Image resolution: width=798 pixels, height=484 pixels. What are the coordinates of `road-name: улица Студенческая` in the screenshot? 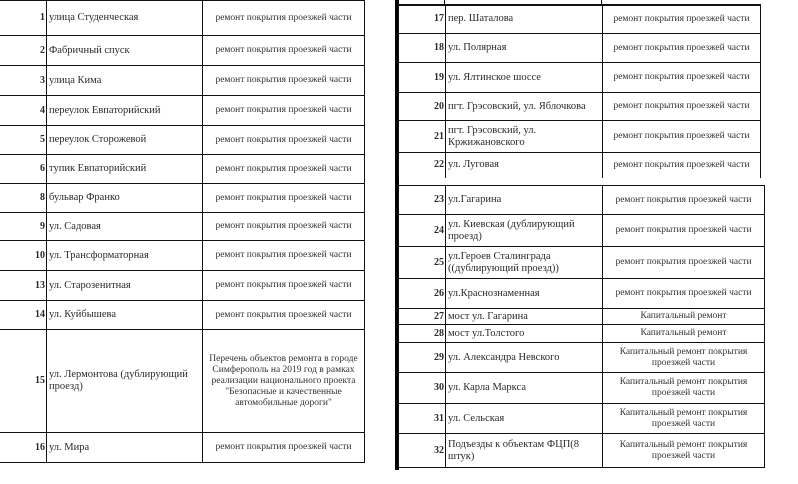 It's located at (124, 18).